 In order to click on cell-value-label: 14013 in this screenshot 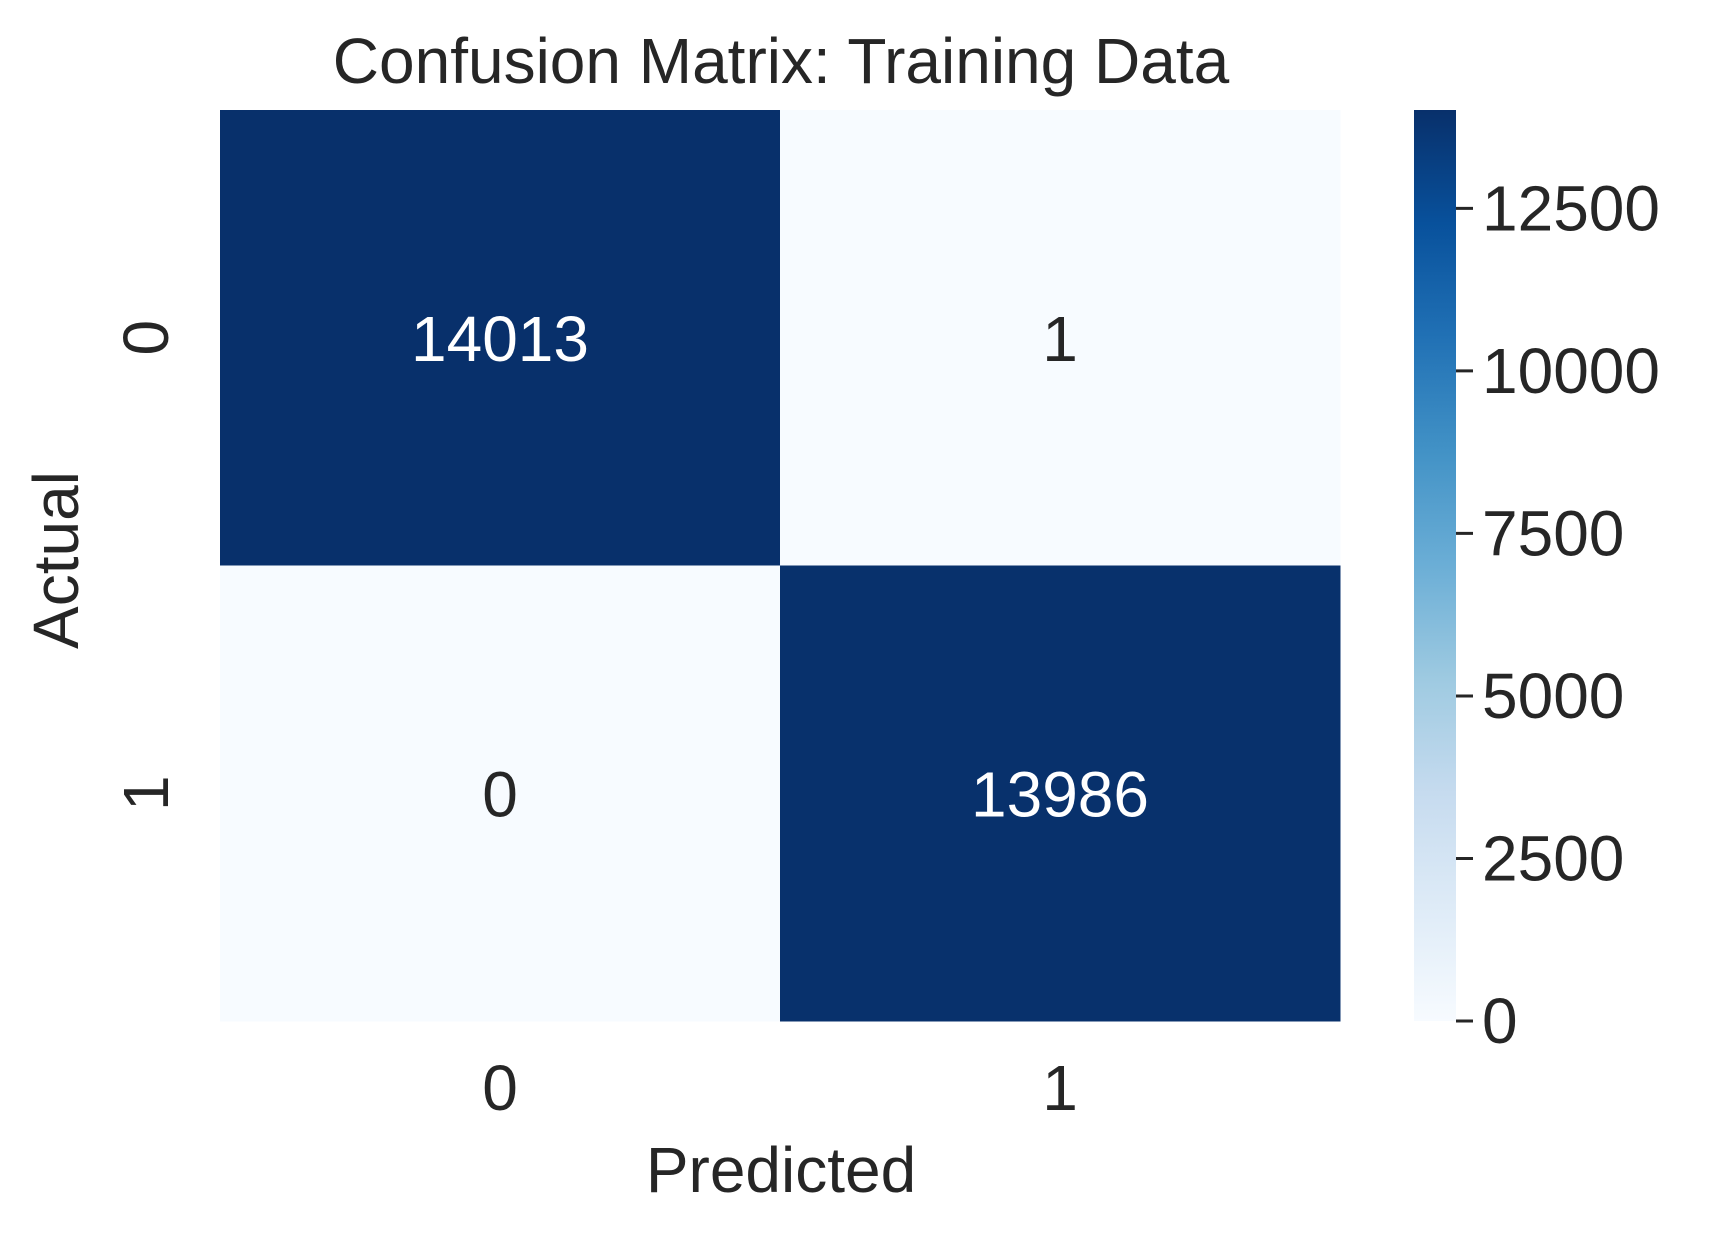, I will do `click(500, 339)`.